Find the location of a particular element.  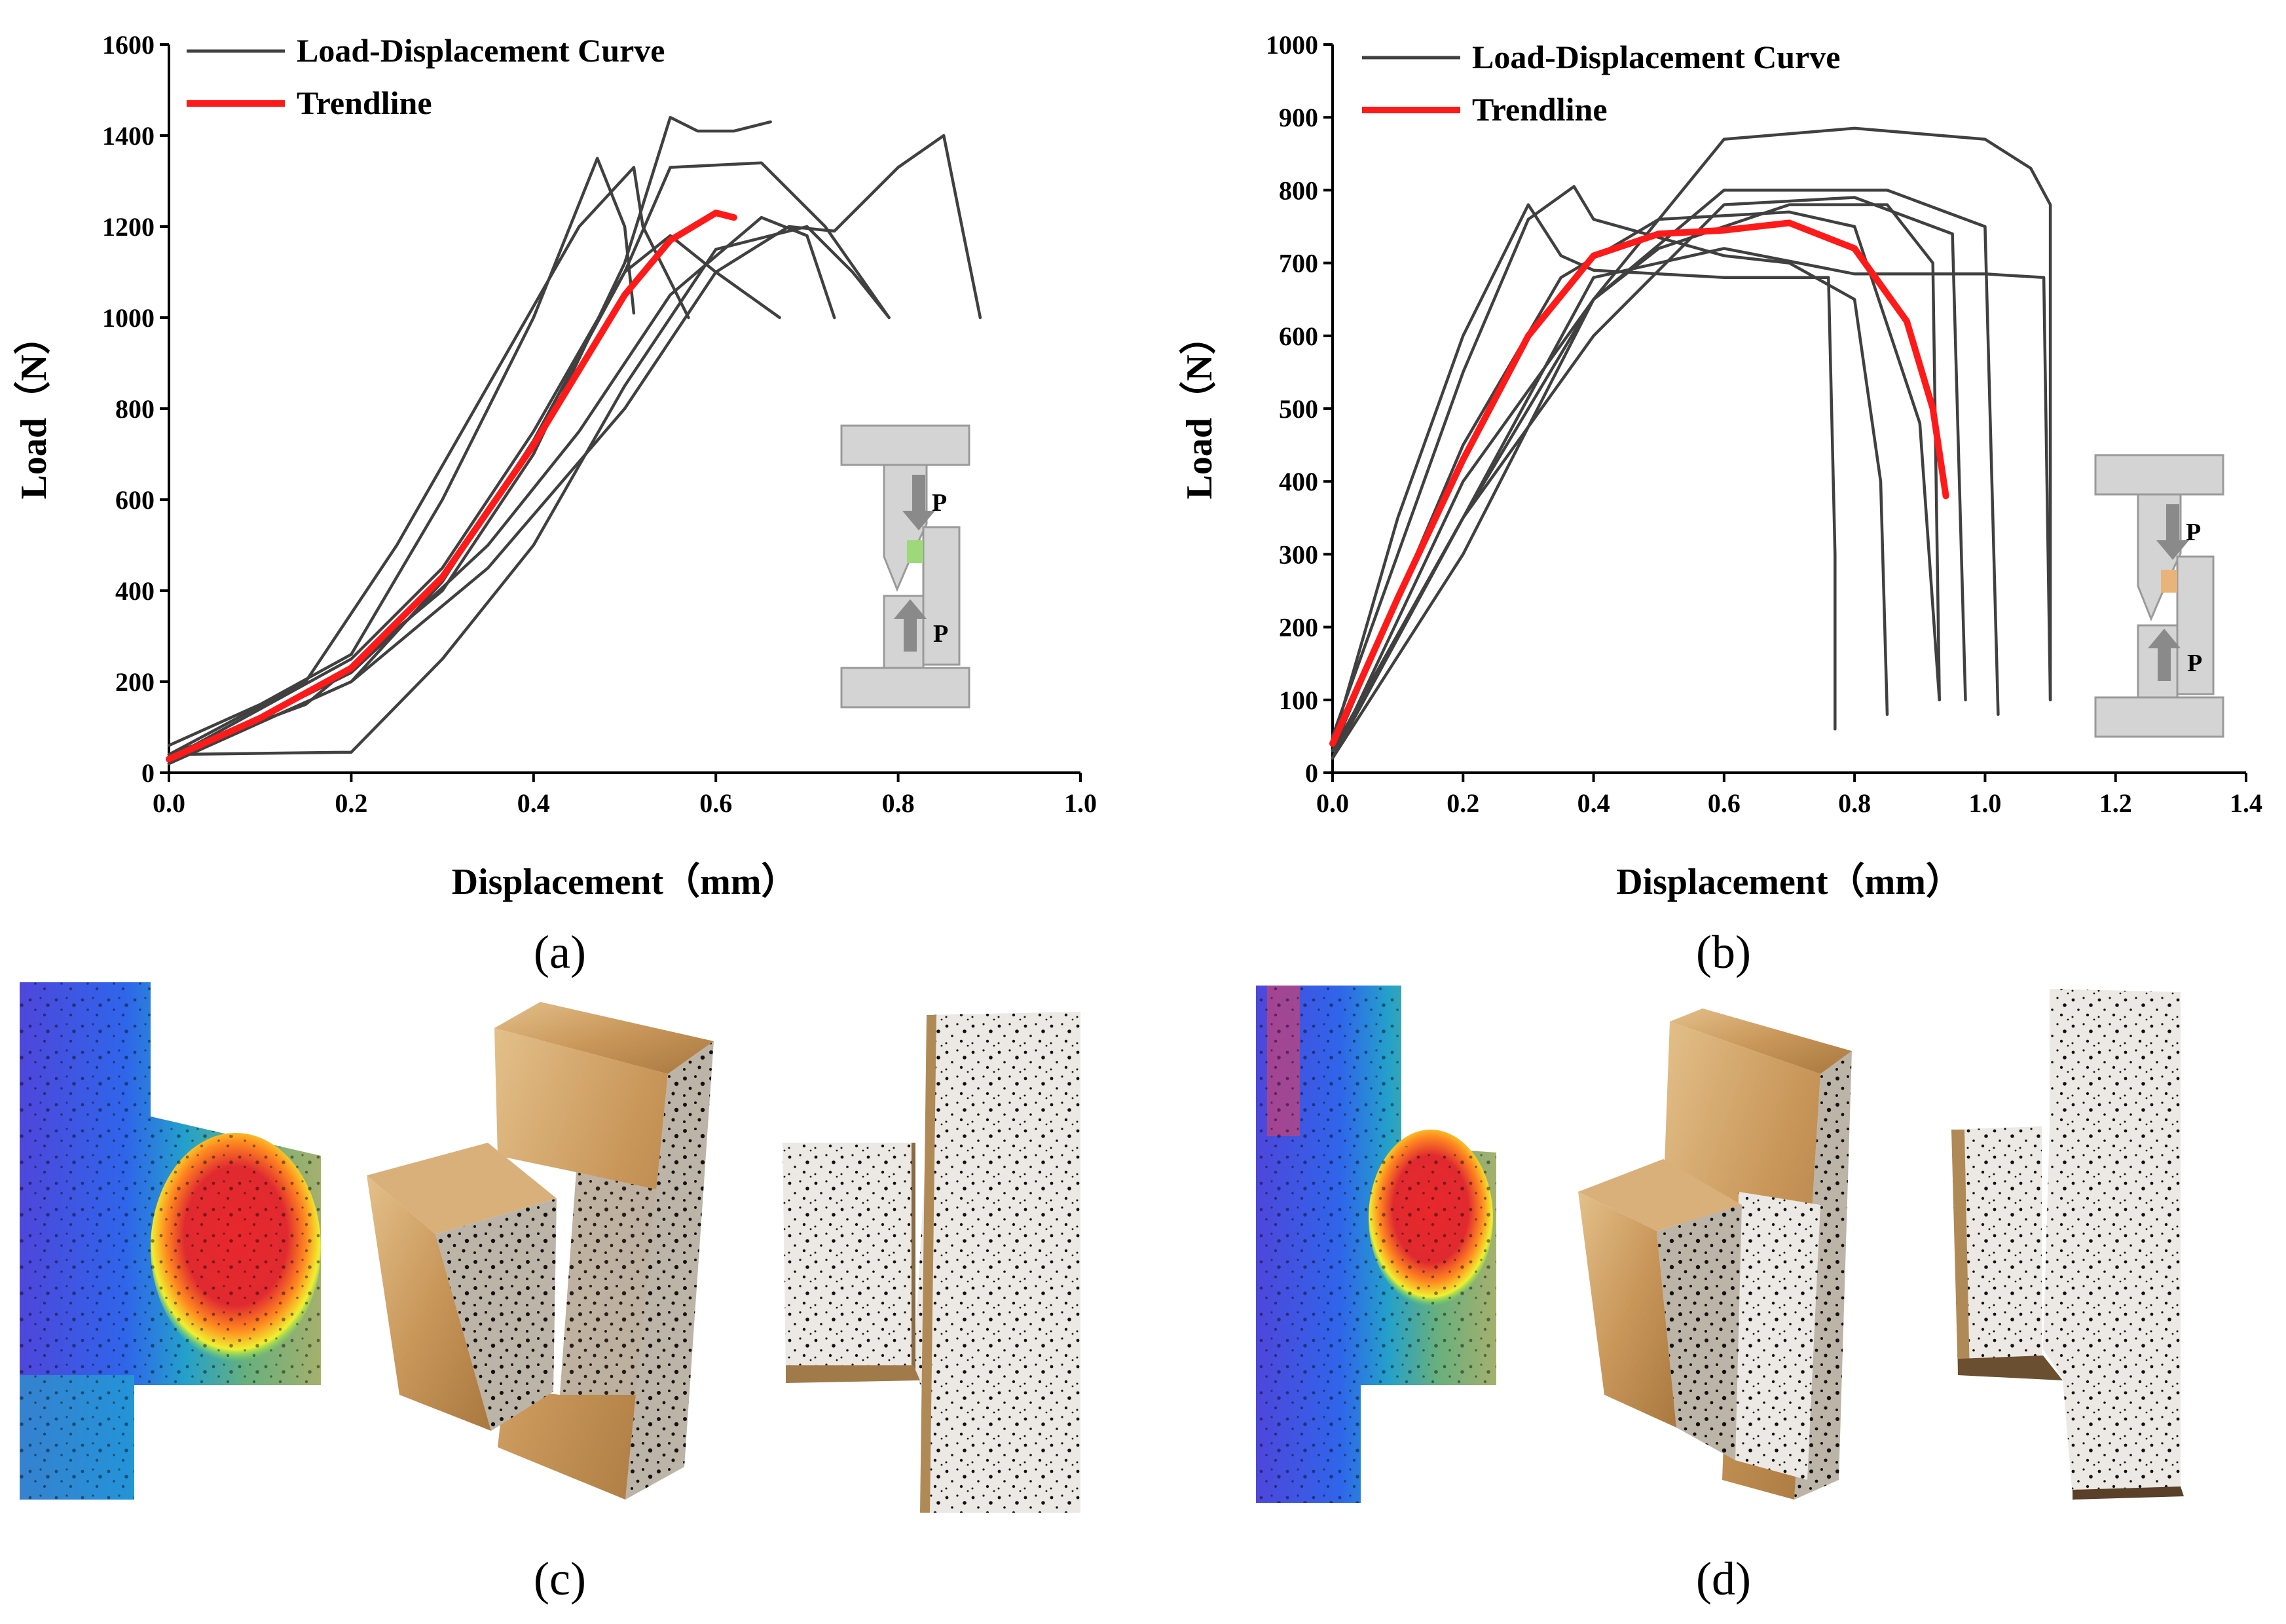

y-tick-label: 1200 is located at coordinates (128, 227).